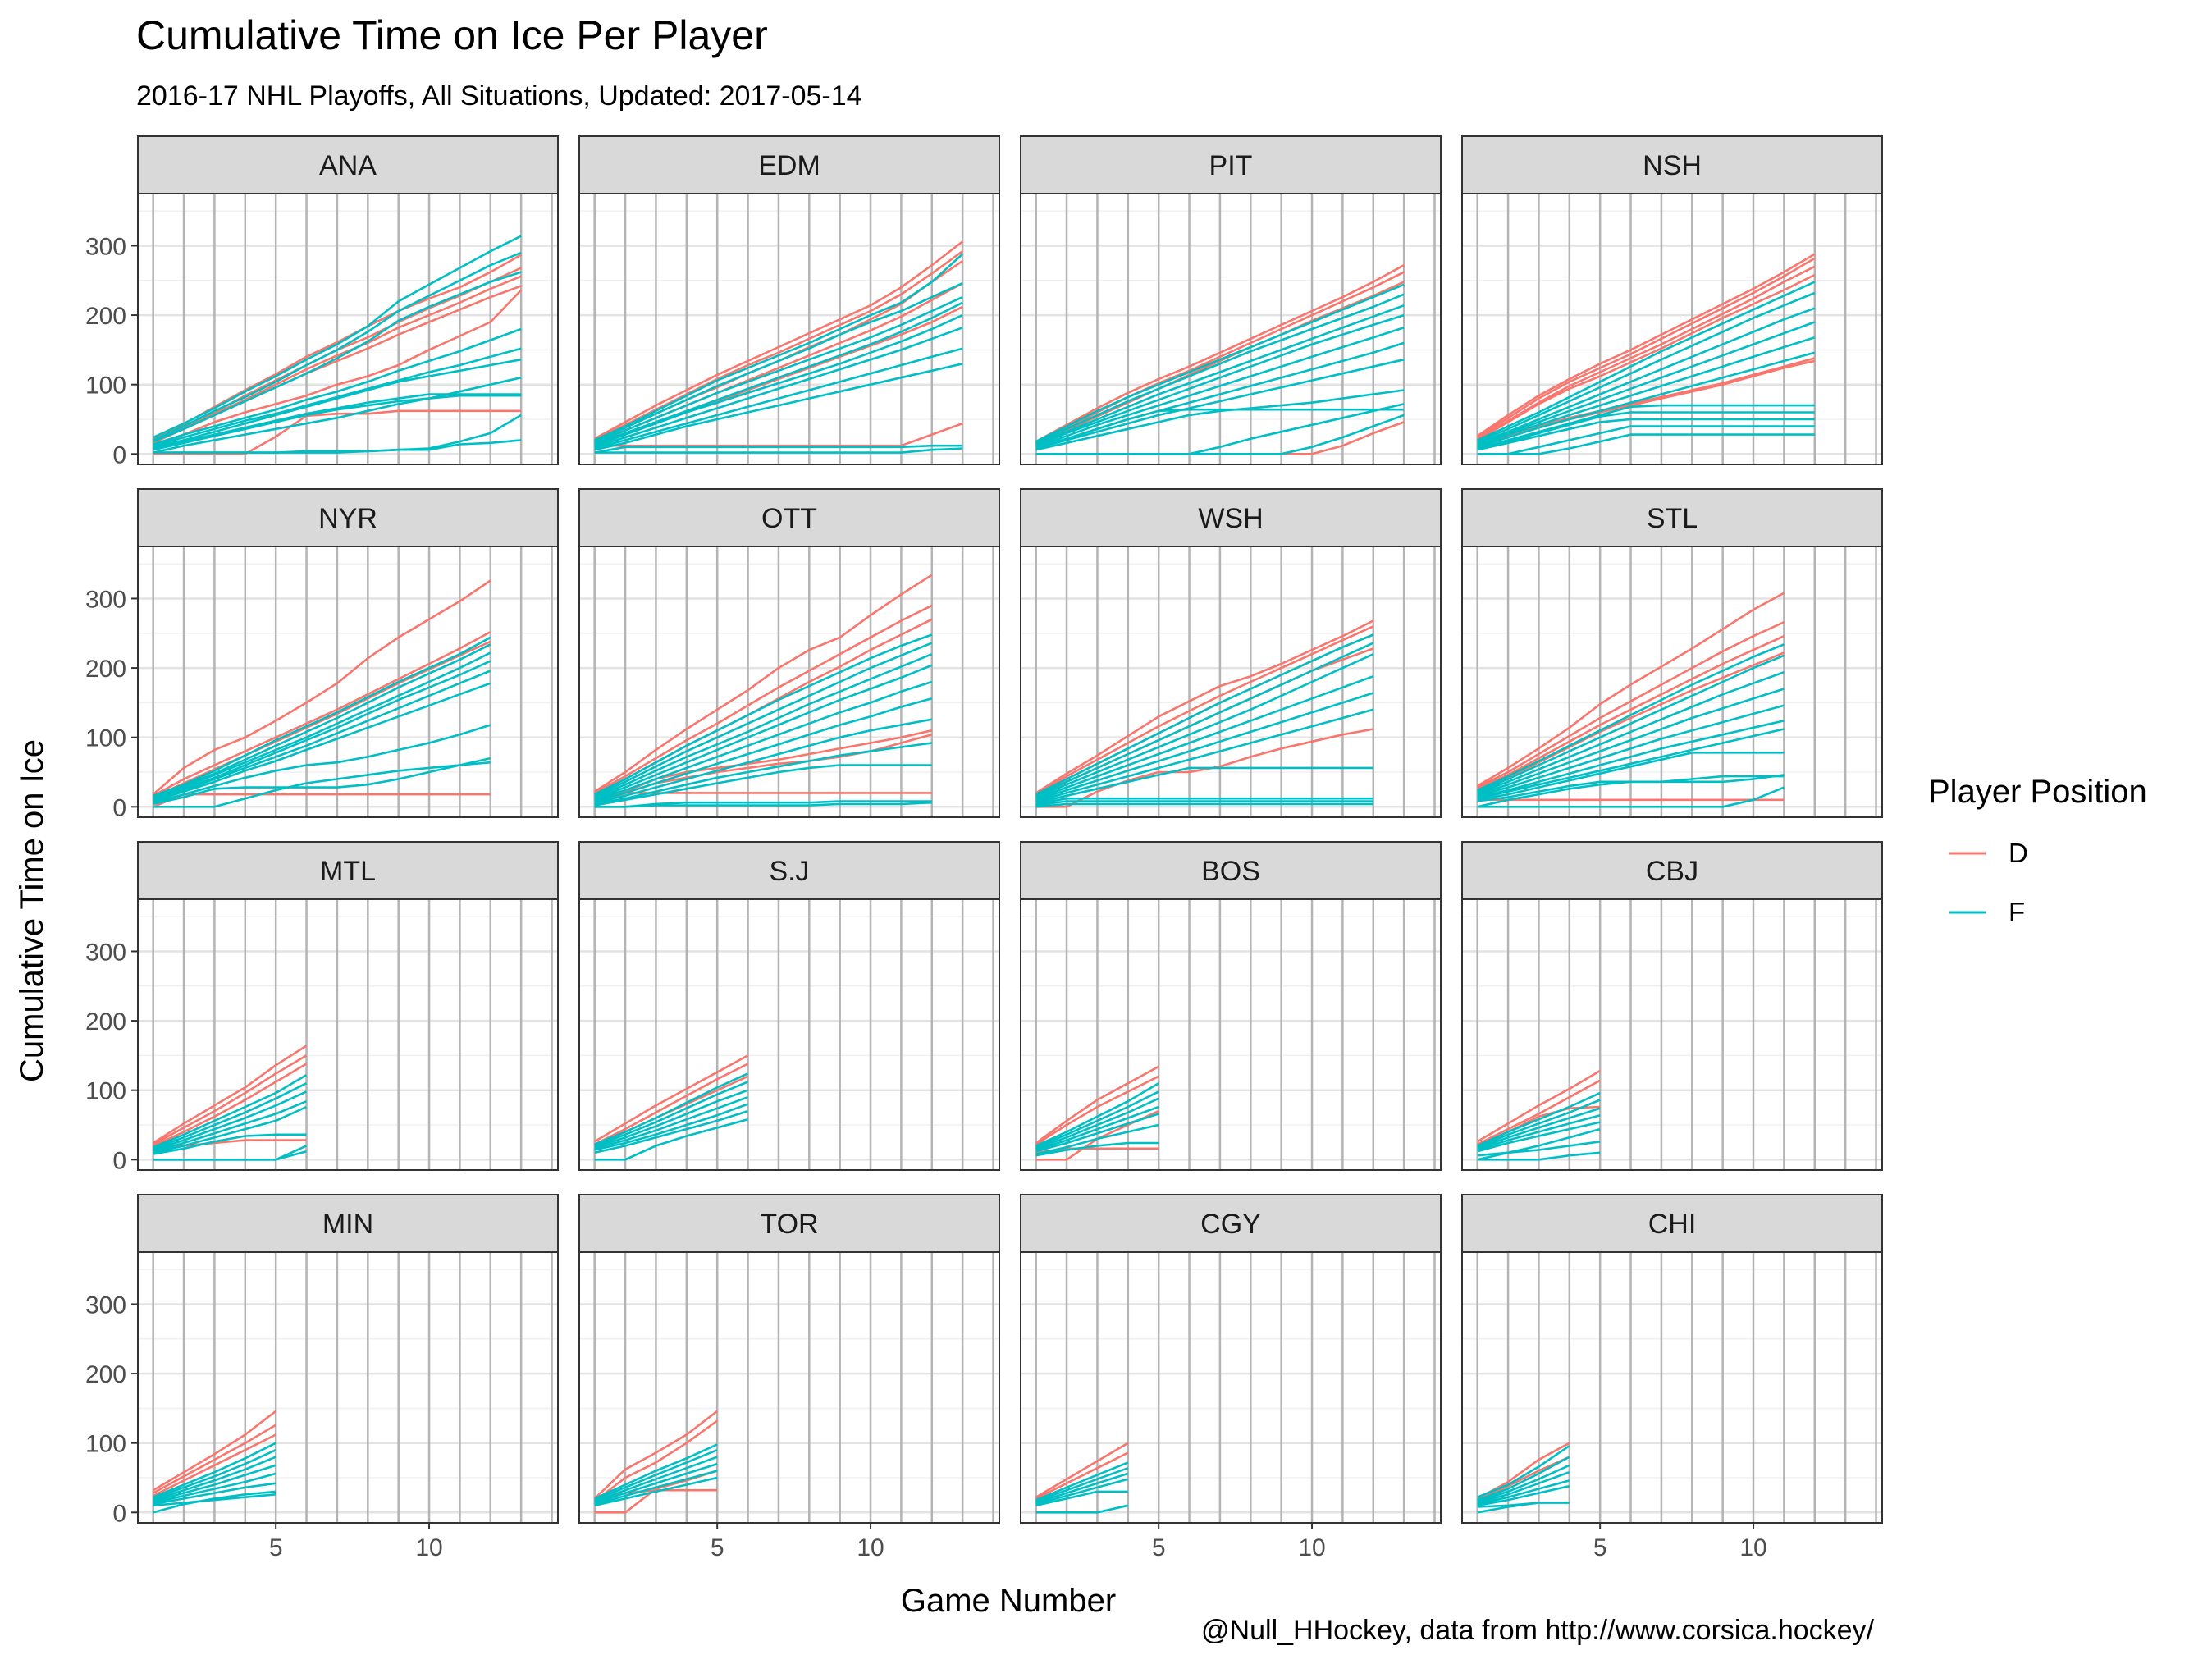  I want to click on panel-border-nyr, so click(348, 682).